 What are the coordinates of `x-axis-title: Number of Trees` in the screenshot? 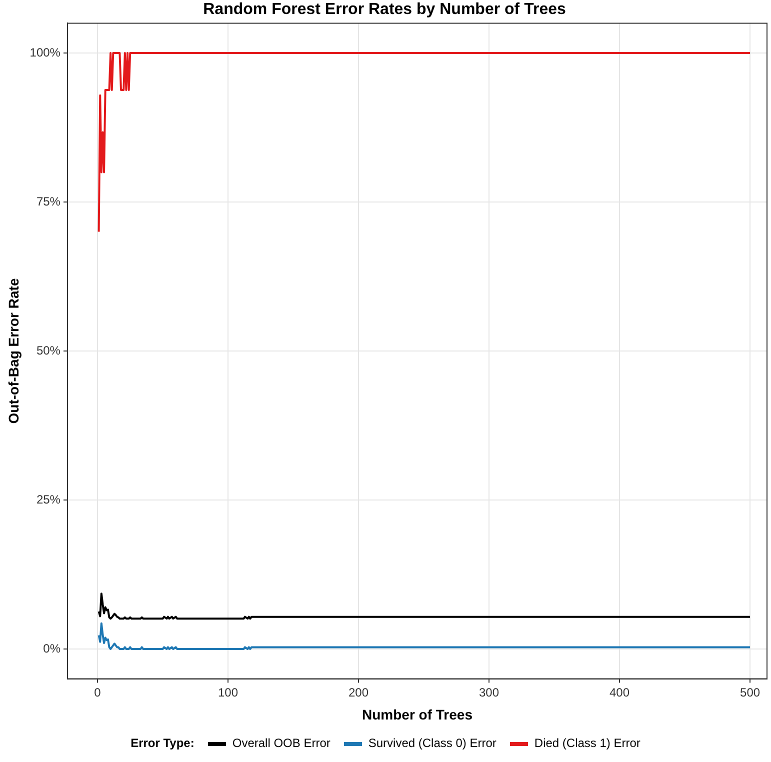 It's located at (417, 714).